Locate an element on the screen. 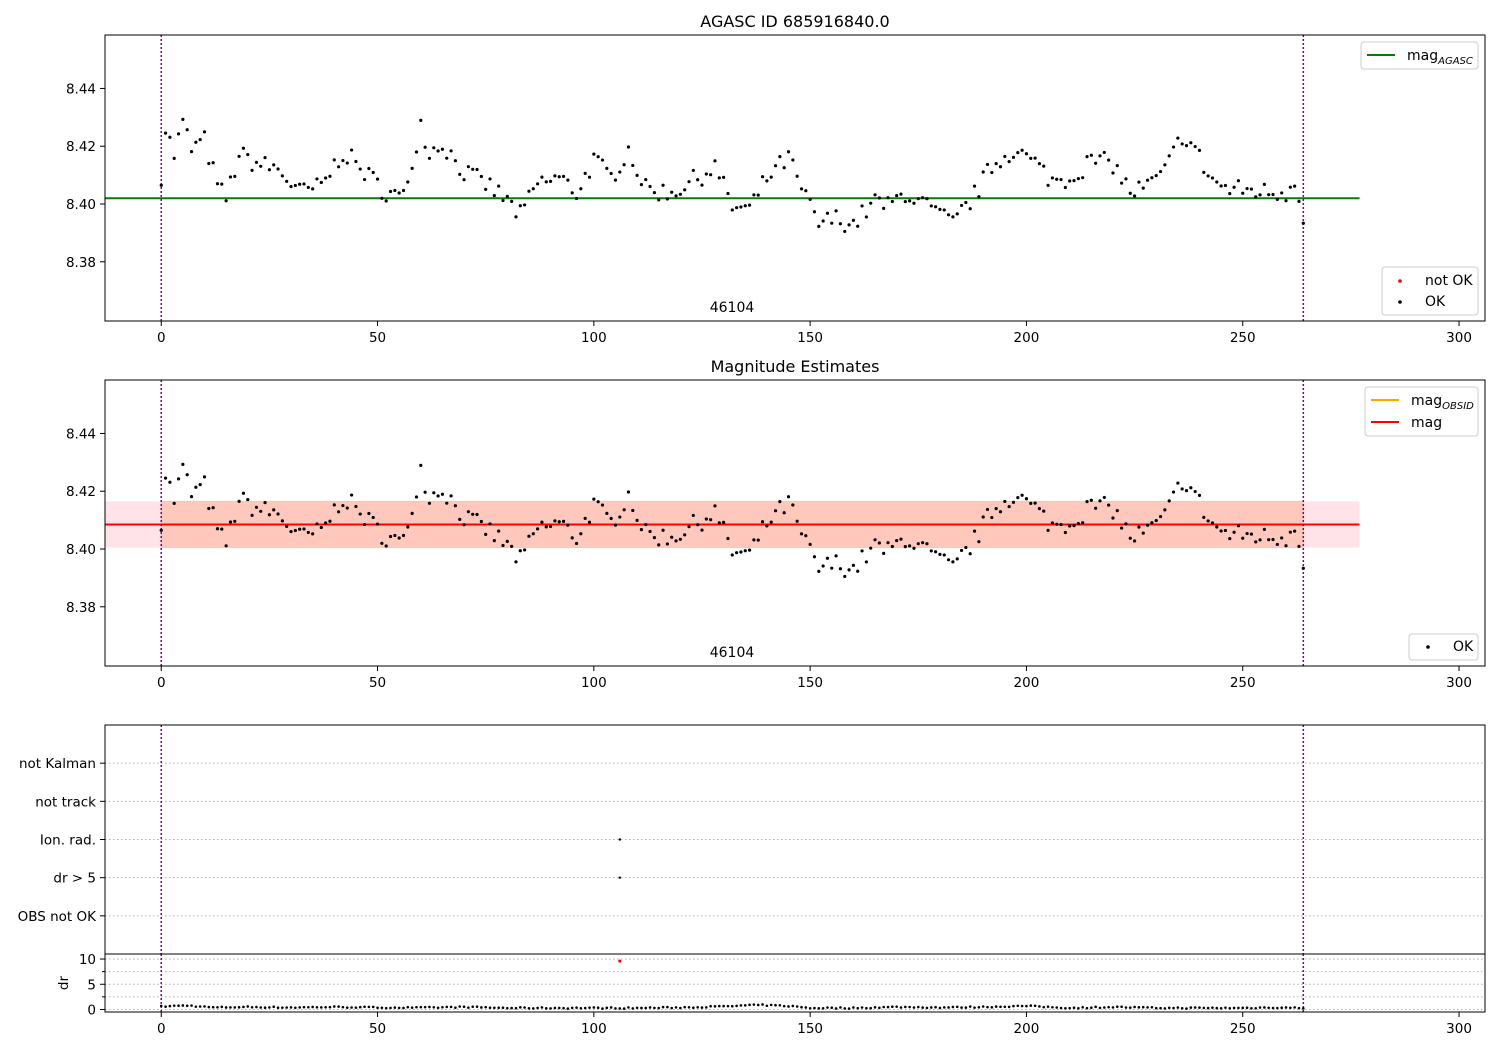 The image size is (1500, 1050). x-tick-label: 300 is located at coordinates (1459, 1029).